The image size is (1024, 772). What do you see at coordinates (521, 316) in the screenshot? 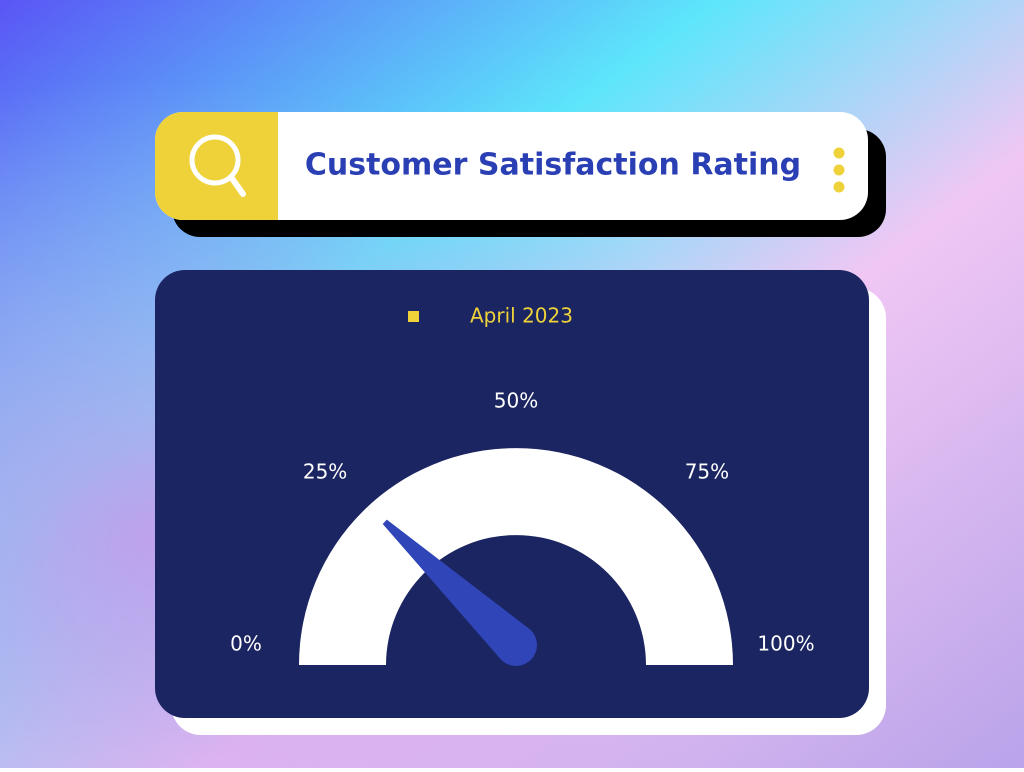
I see `legend-label: April 2023` at bounding box center [521, 316].